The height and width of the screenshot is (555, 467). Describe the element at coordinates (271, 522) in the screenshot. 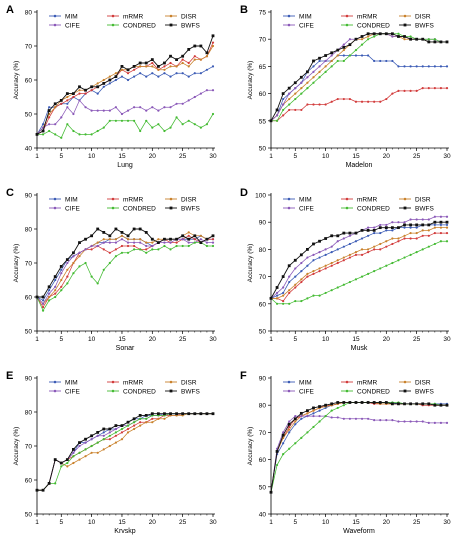

I see `x-tick-label: 1` at that location.